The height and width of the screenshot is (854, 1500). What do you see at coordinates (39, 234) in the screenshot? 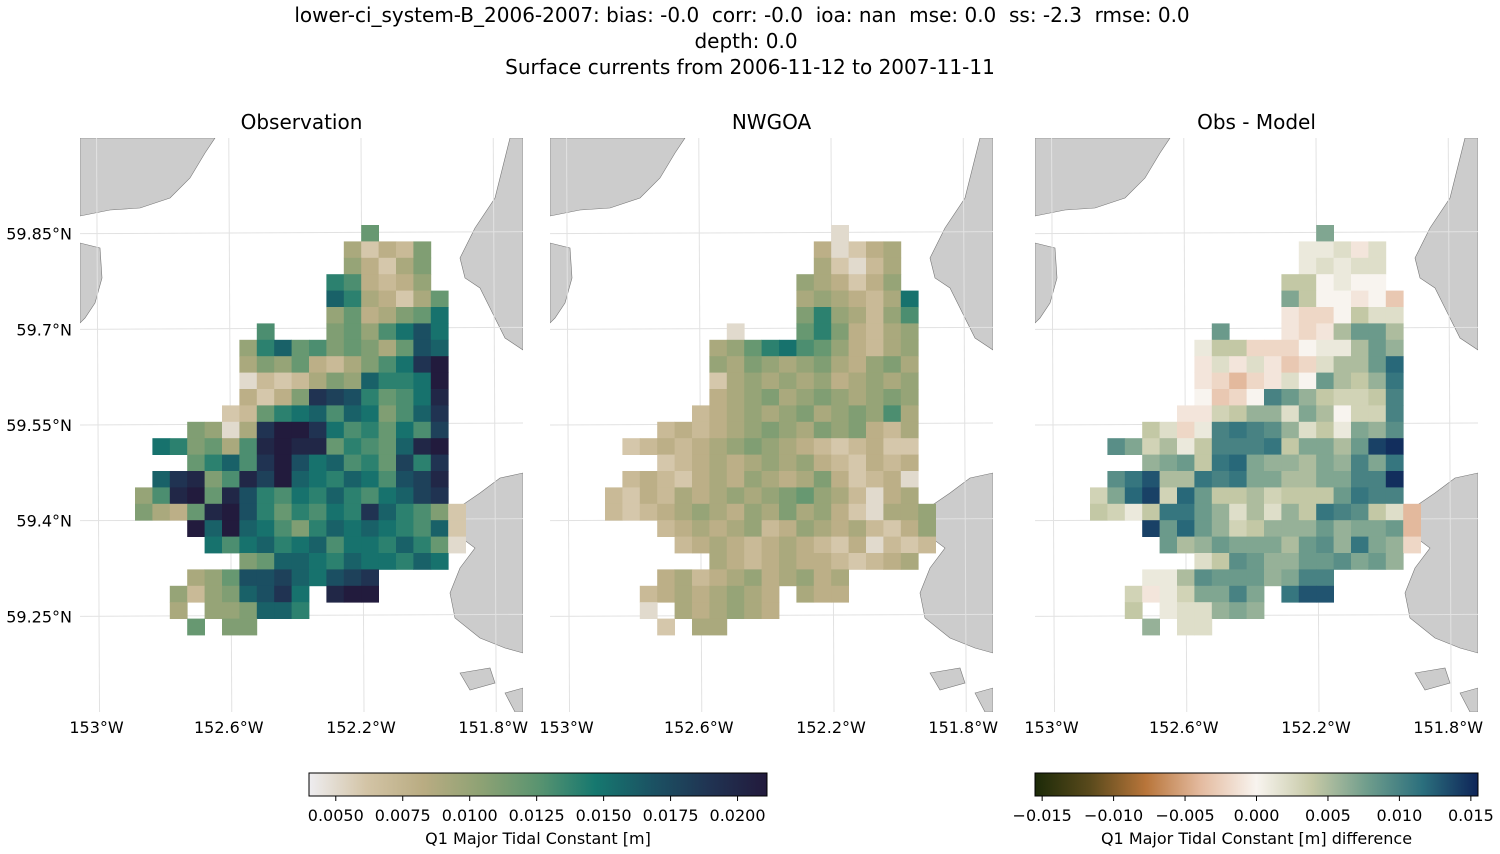
I see `y-tick-label: 59.85°N` at bounding box center [39, 234].